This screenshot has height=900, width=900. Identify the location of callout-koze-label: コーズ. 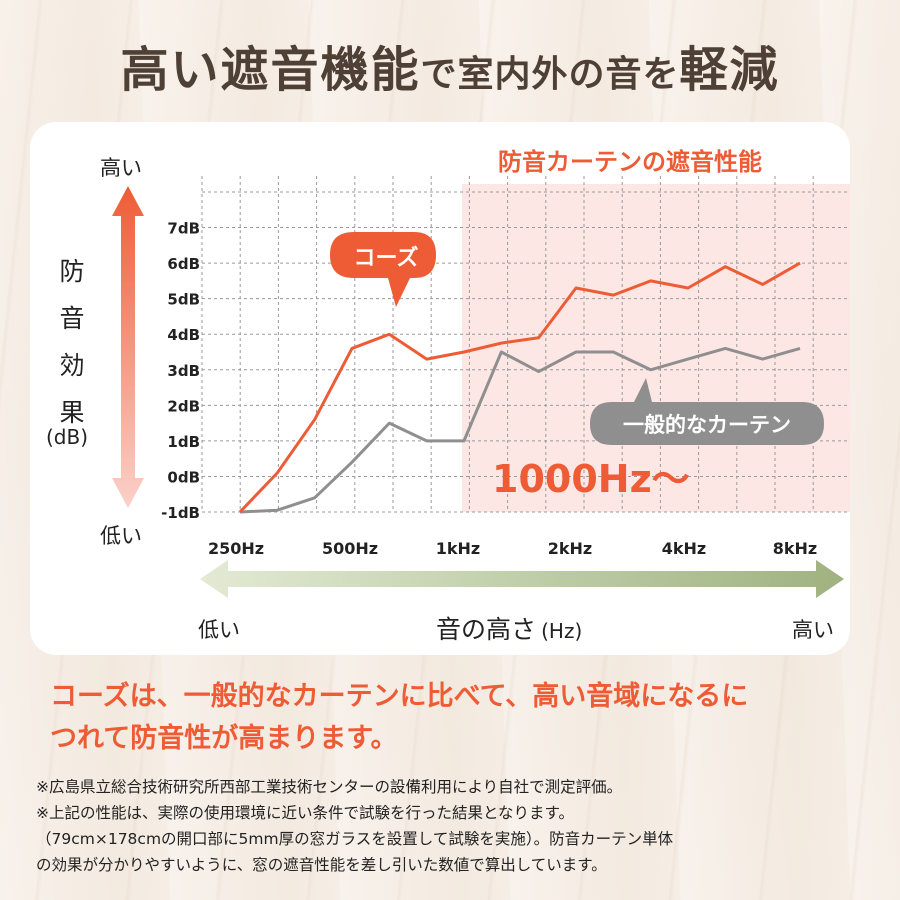
(386, 258).